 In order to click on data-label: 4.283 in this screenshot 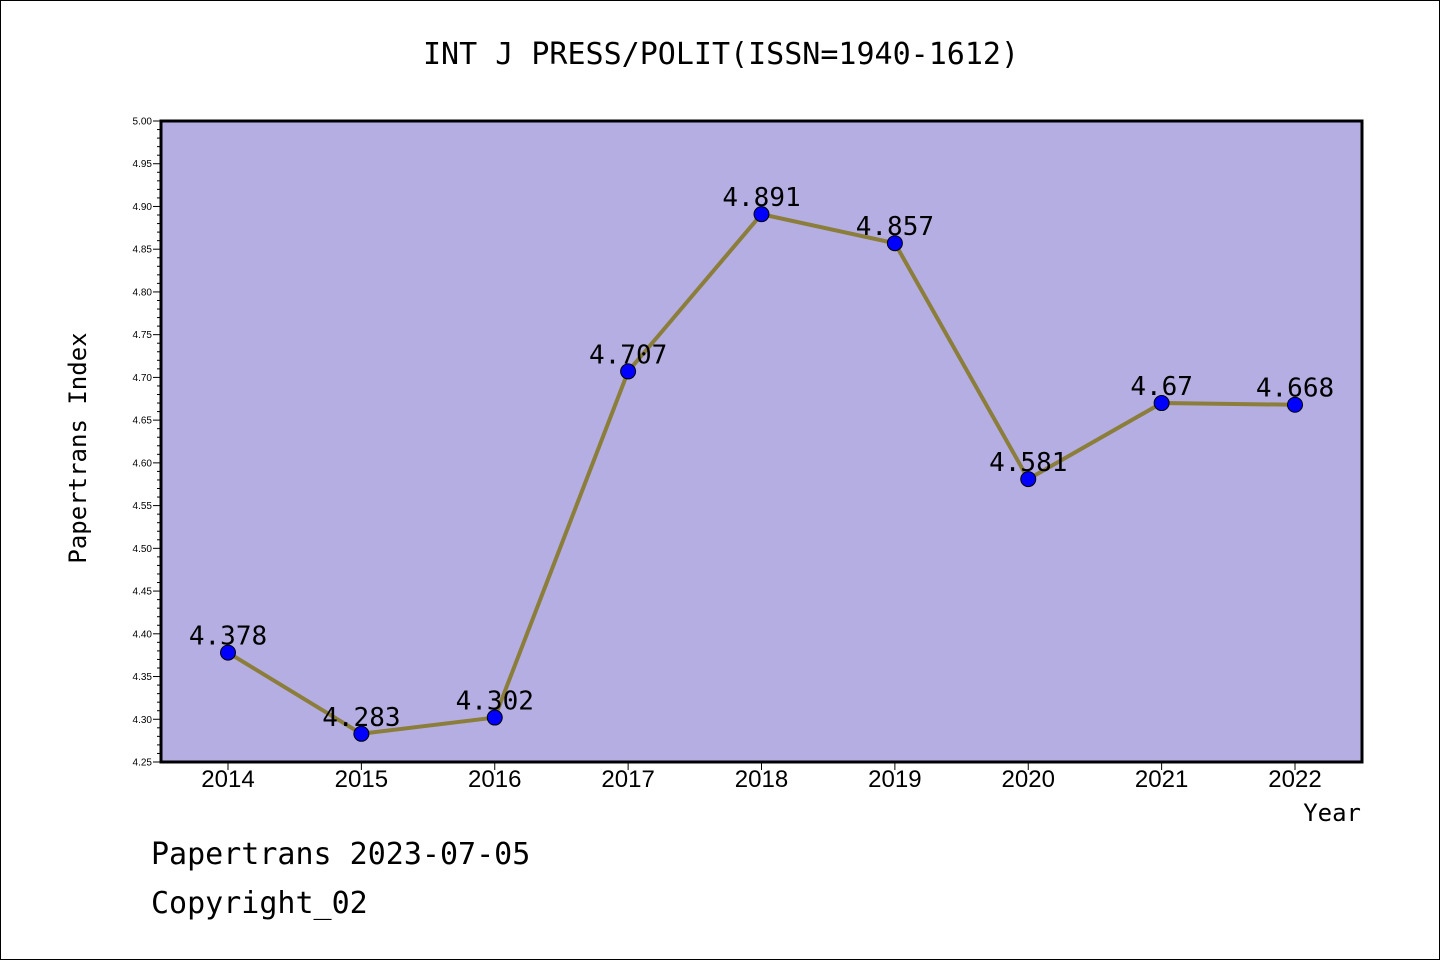, I will do `click(361, 718)`.